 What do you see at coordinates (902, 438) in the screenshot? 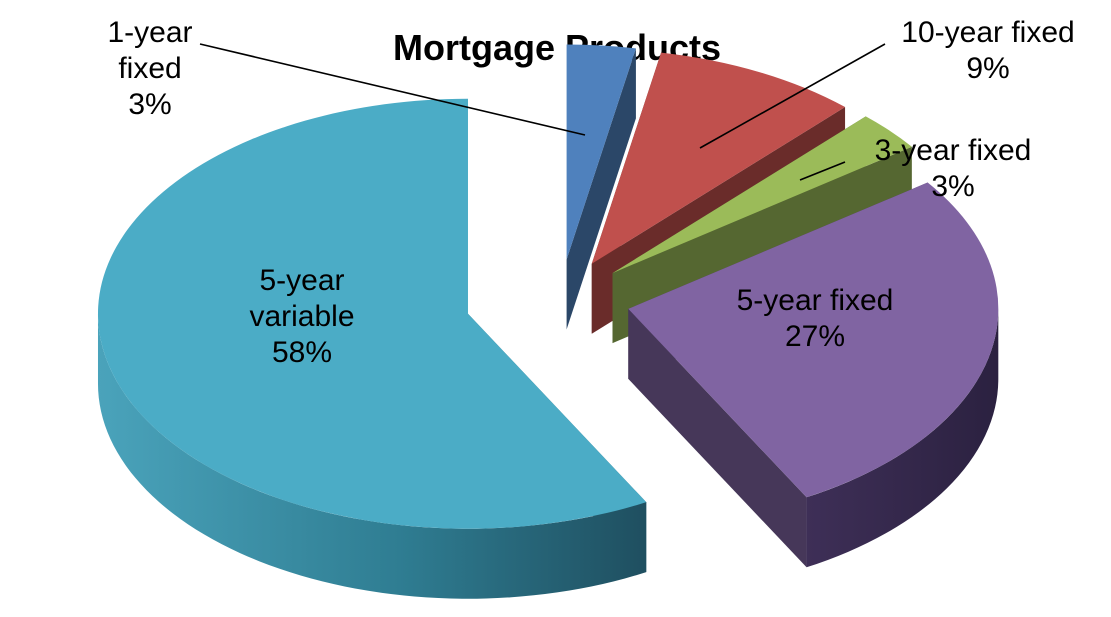
I see `slice-side-wall` at bounding box center [902, 438].